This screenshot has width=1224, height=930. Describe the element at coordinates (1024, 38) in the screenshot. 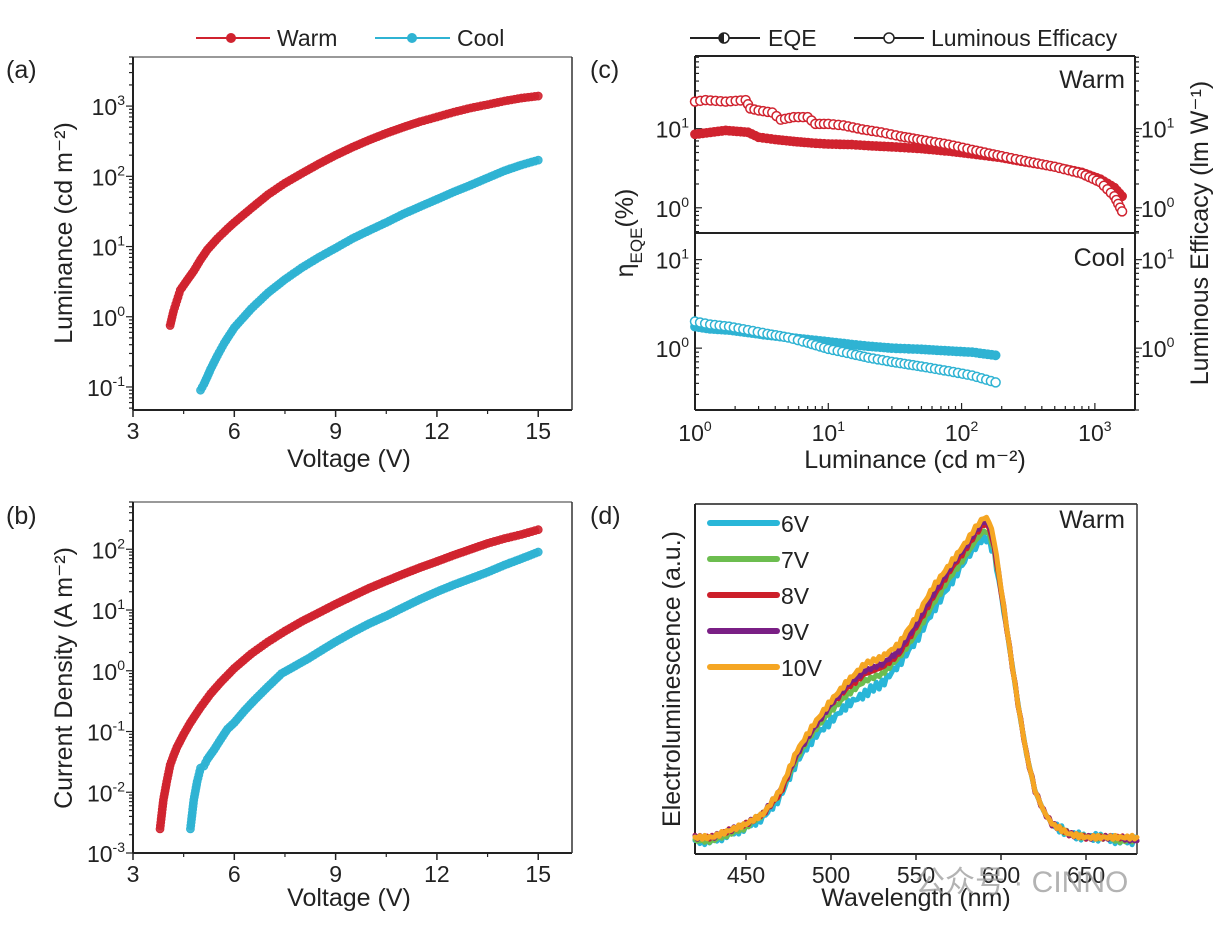

I see `legend-le-label: Luminous Efficacy` at that location.